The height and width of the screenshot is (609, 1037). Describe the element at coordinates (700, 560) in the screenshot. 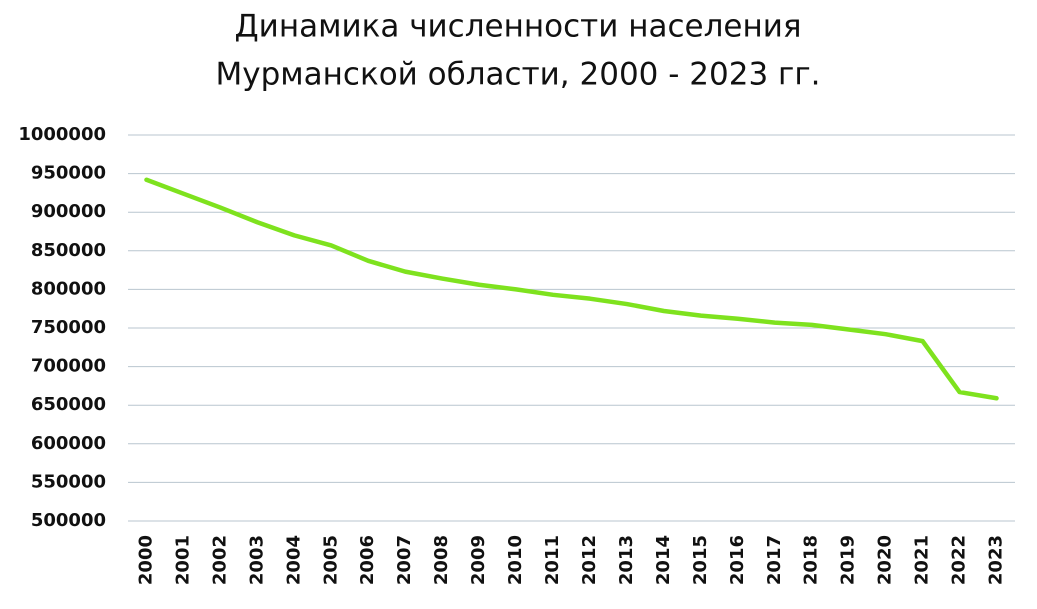

I see `x-tick-label: 2015` at that location.